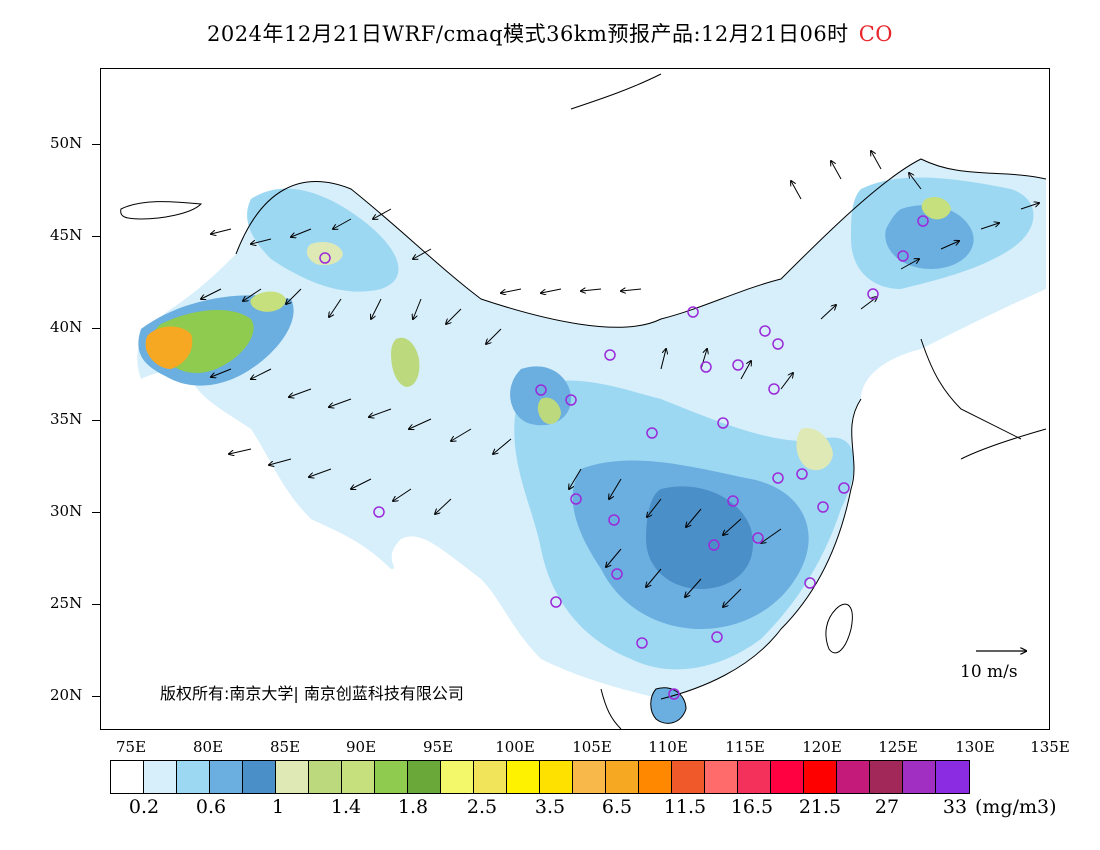 This screenshot has height=850, width=1100. Describe the element at coordinates (887, 807) in the screenshot. I see `colorbar-label: 27` at that location.